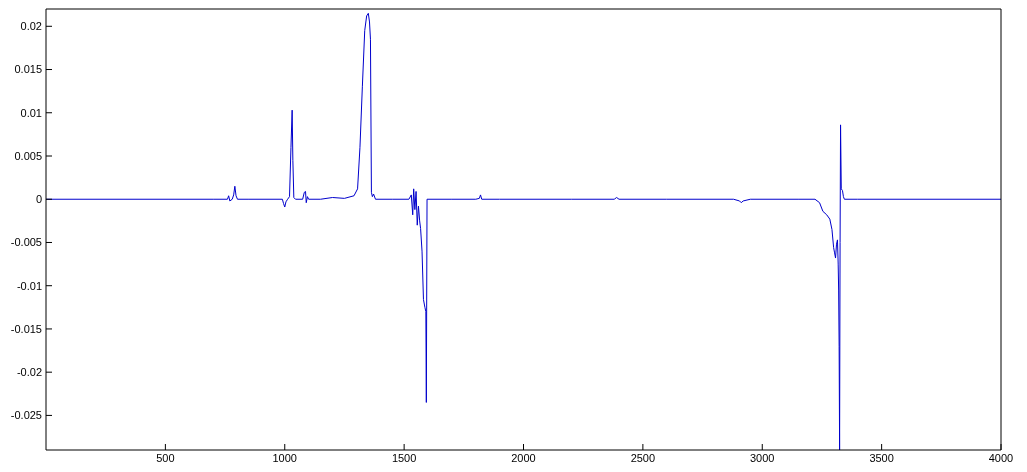 The width and height of the screenshot is (1027, 472). Describe the element at coordinates (29, 285) in the screenshot. I see `y-tick-label: -0.01` at that location.